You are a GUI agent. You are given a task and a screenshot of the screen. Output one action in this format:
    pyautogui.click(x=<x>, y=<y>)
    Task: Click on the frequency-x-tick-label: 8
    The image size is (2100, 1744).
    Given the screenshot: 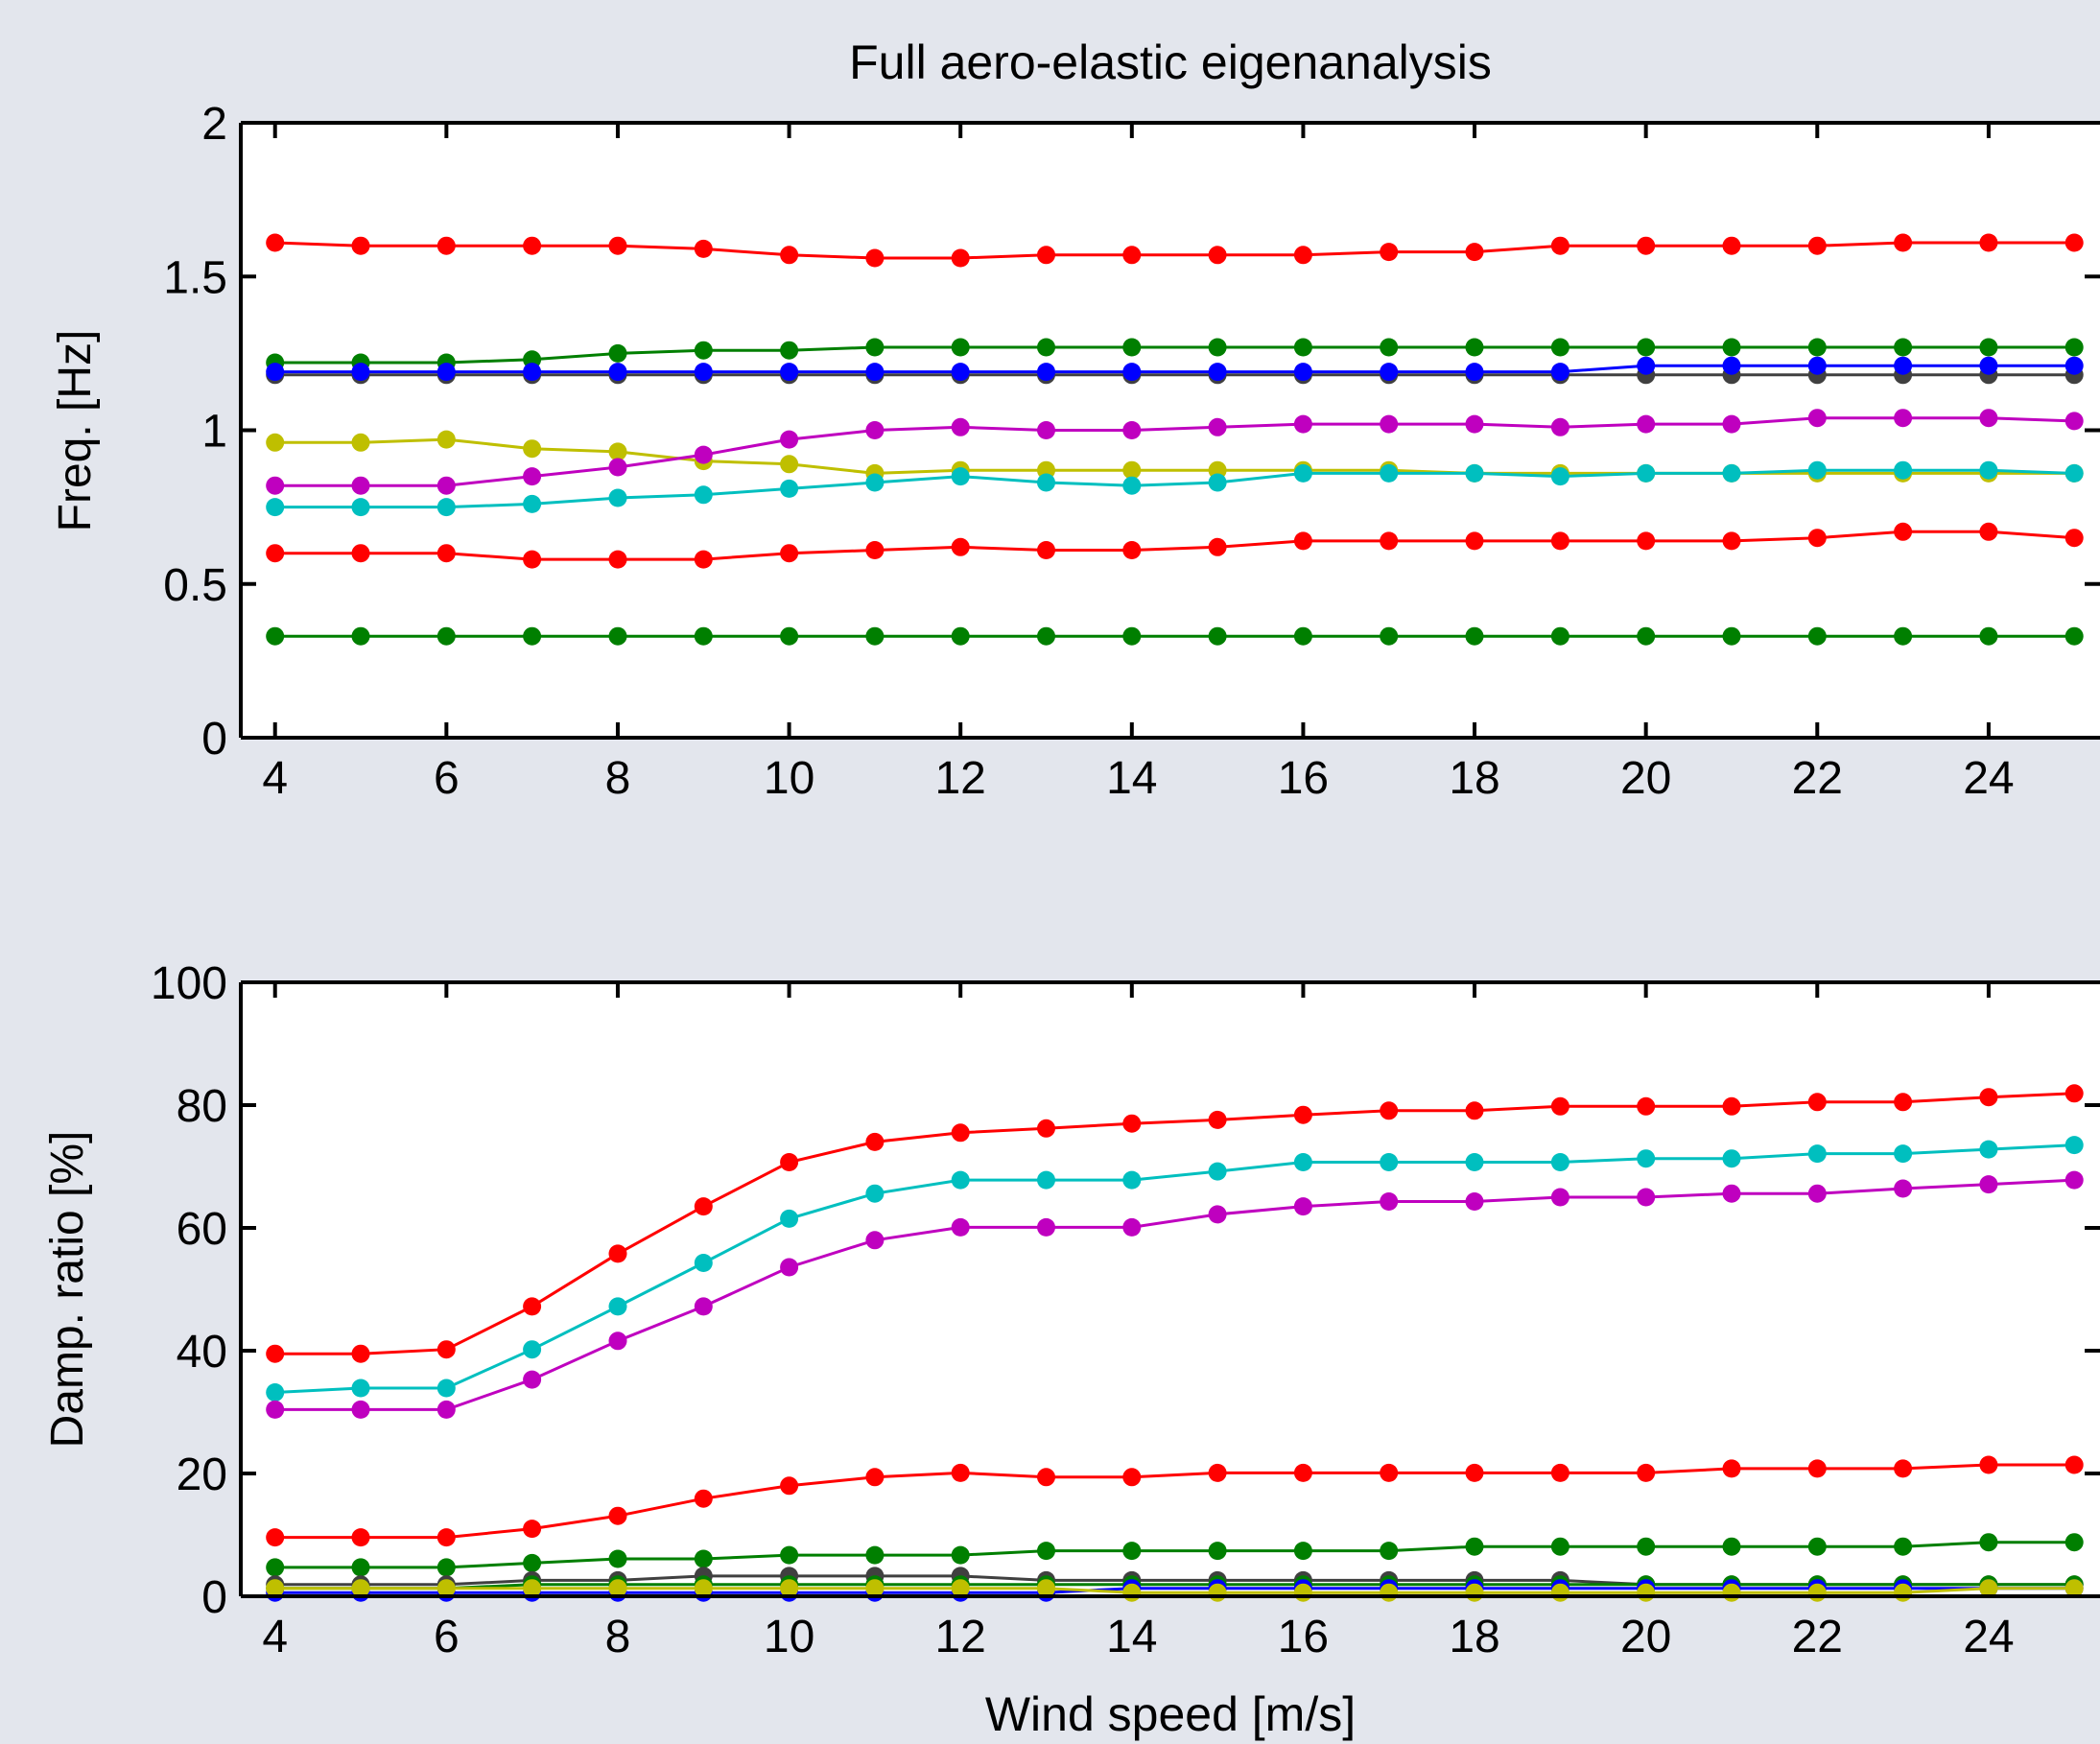 What is the action you would take?
    pyautogui.click(x=618, y=779)
    